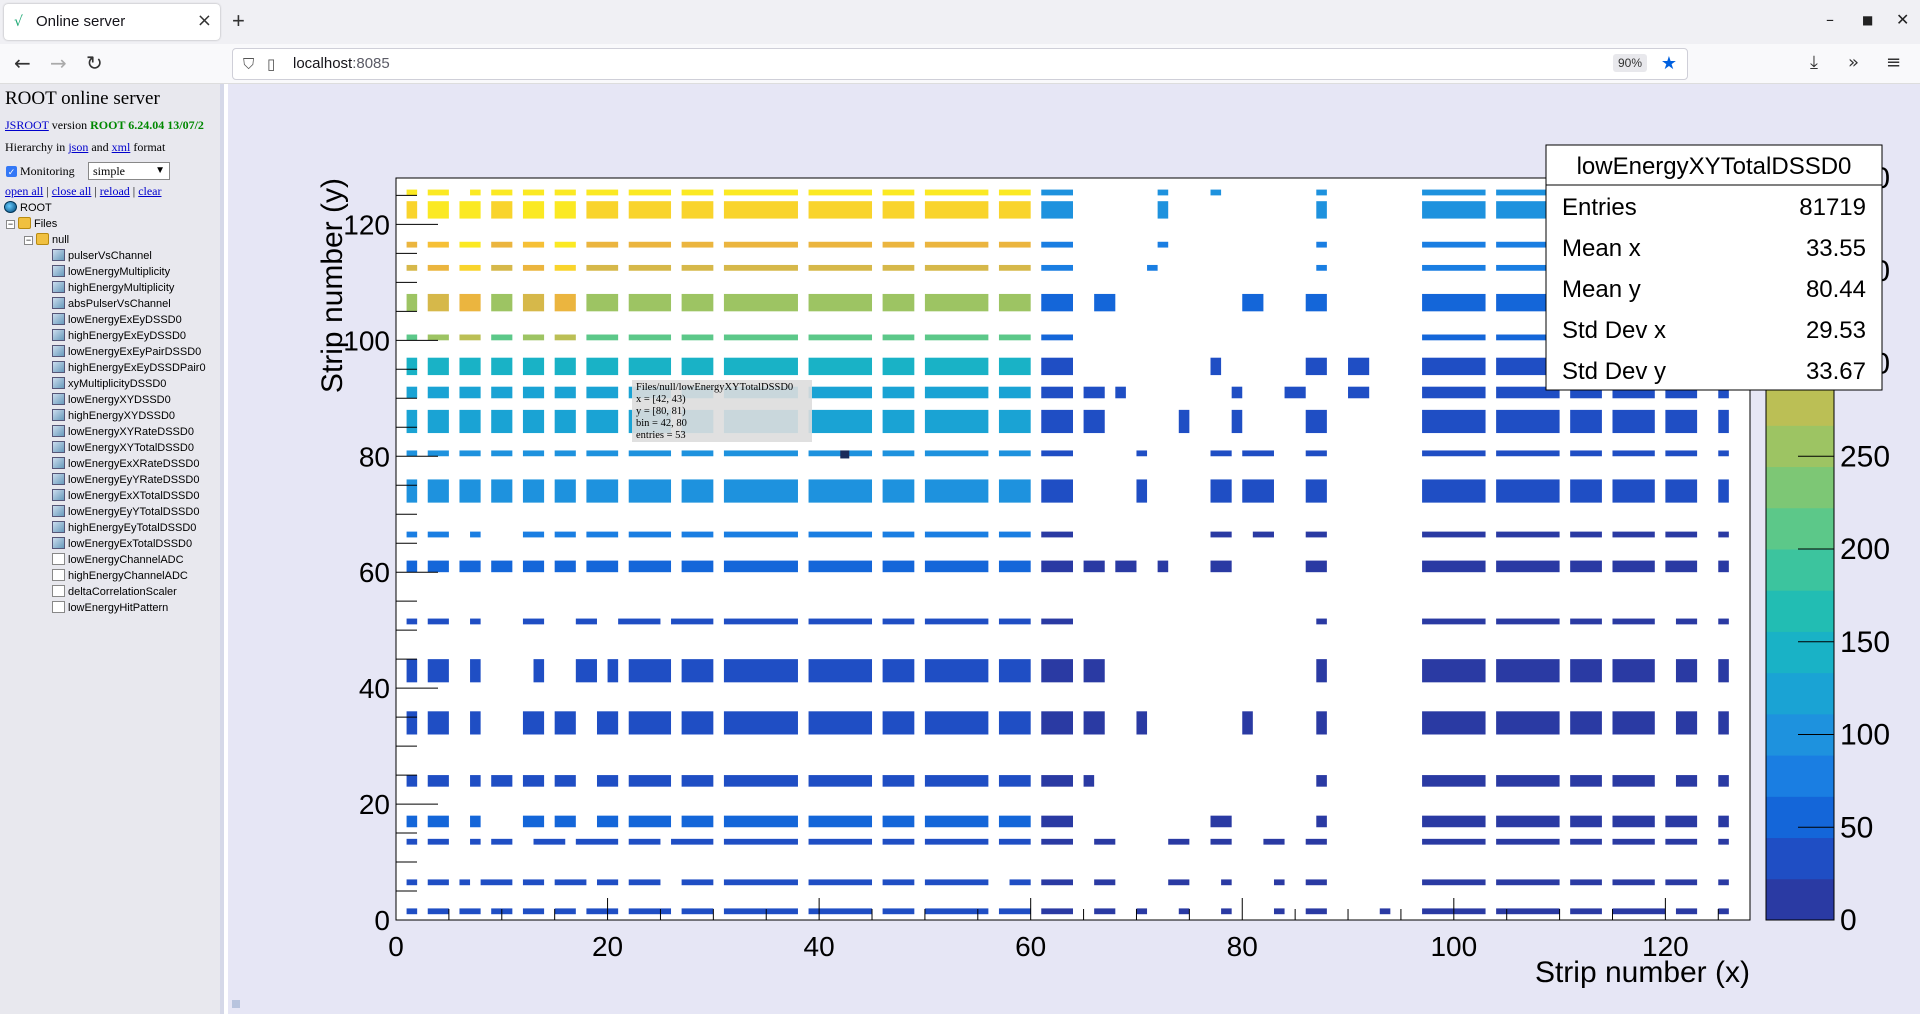 Image resolution: width=1920 pixels, height=1014 pixels. Describe the element at coordinates (120, 576) in the screenshot. I see `tree-item: highEnergyChannelADC` at that location.